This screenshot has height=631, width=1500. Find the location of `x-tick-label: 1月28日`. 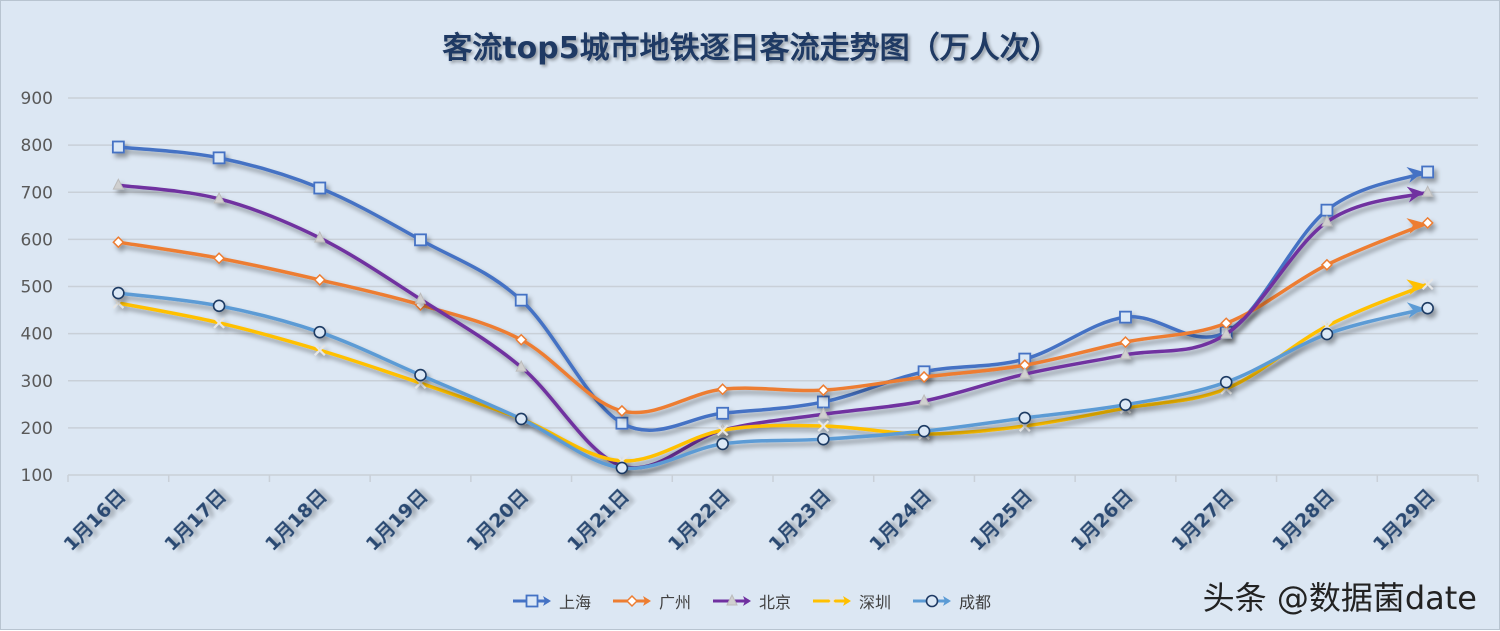

x-tick-label: 1月28日 is located at coordinates (1303, 520).